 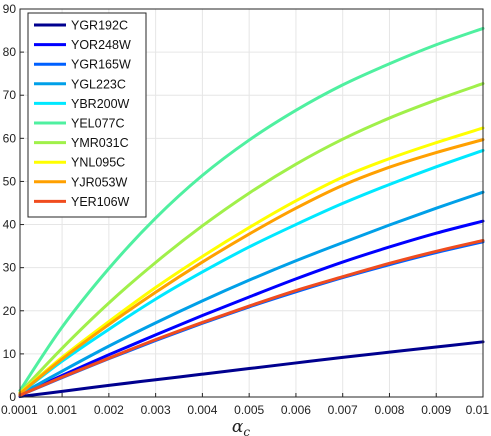 What do you see at coordinates (109, 410) in the screenshot?
I see `x-tick-label: 0.002` at bounding box center [109, 410].